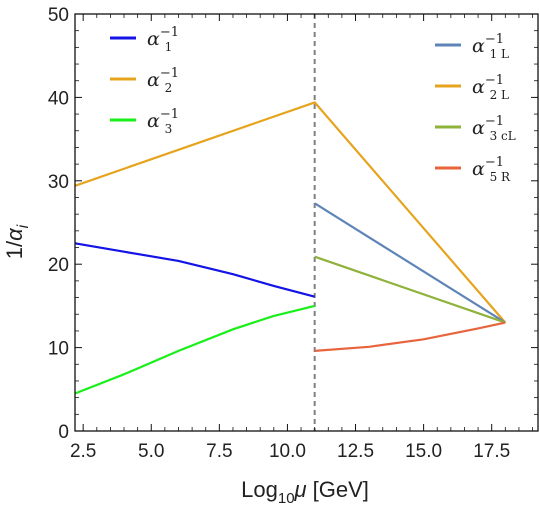 Image resolution: width=540 pixels, height=508 pixels. Describe the element at coordinates (83, 451) in the screenshot. I see `x-tick-label: 2.5` at that location.